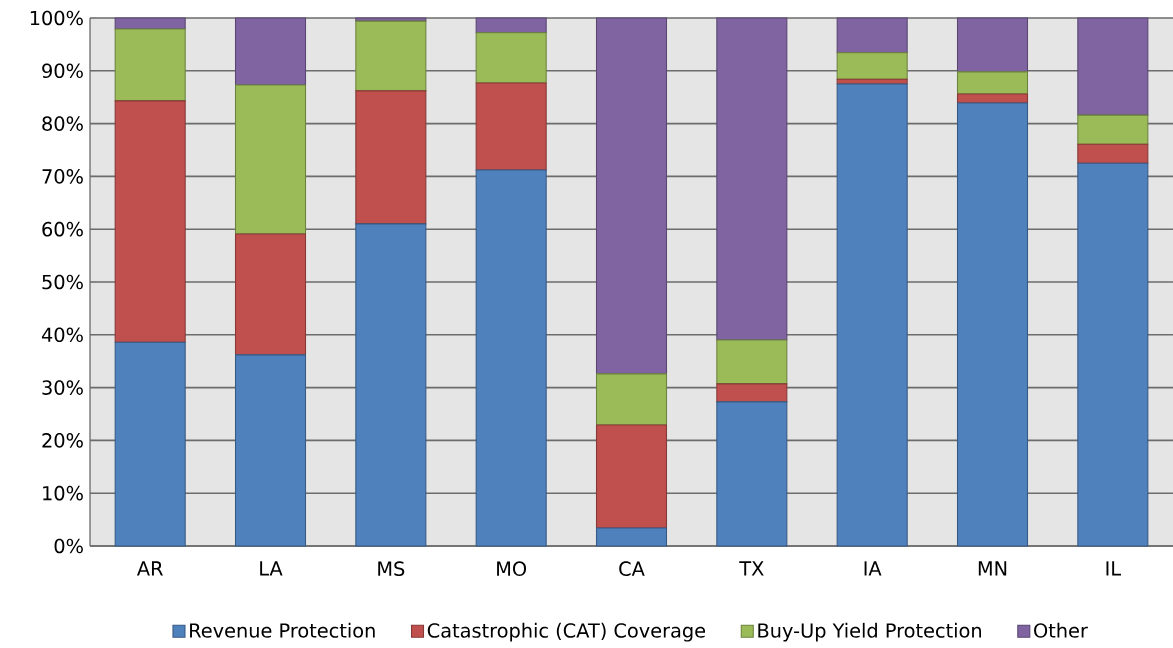  What do you see at coordinates (1113, 568) in the screenshot?
I see `x-tick-label: IL` at bounding box center [1113, 568].